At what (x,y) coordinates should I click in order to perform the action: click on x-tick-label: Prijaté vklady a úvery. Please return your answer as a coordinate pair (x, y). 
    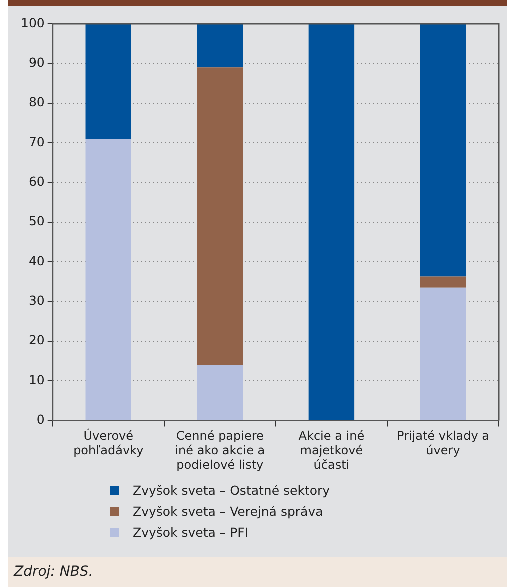
    Looking at the image, I should click on (443, 443).